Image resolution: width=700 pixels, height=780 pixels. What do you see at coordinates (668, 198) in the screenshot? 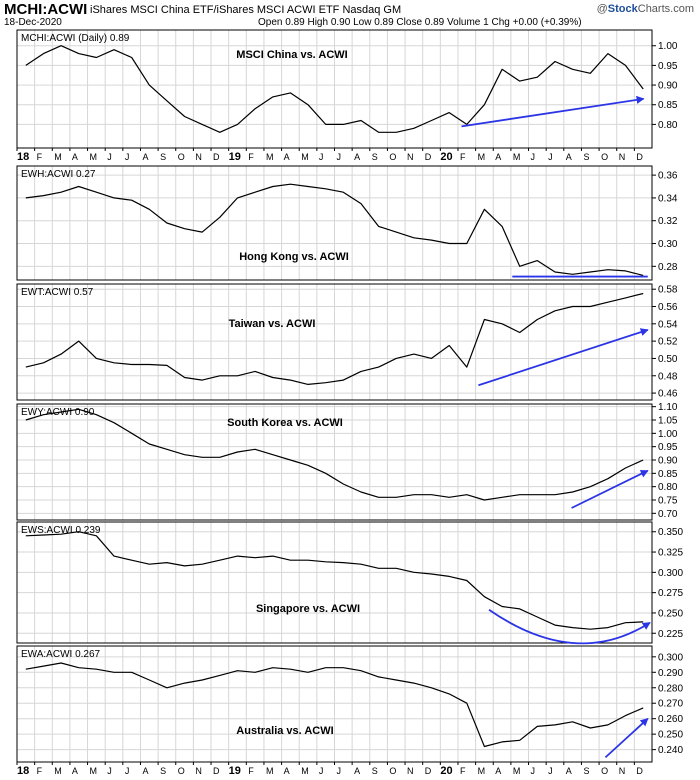
I see `y-tick-label: 0.34` at bounding box center [668, 198].